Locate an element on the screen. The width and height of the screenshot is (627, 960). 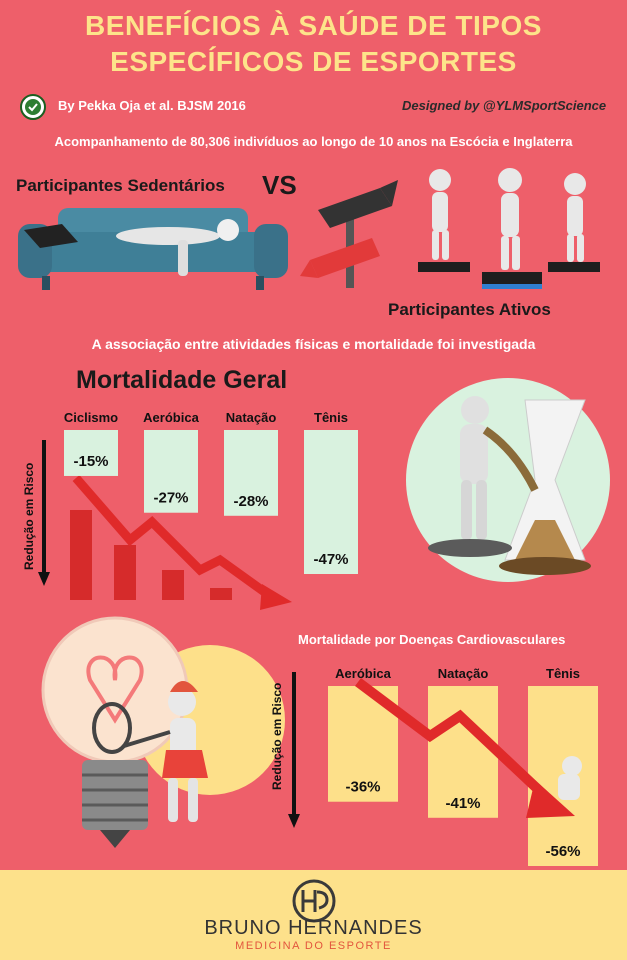
seal-icon is located at coordinates (33, 107).